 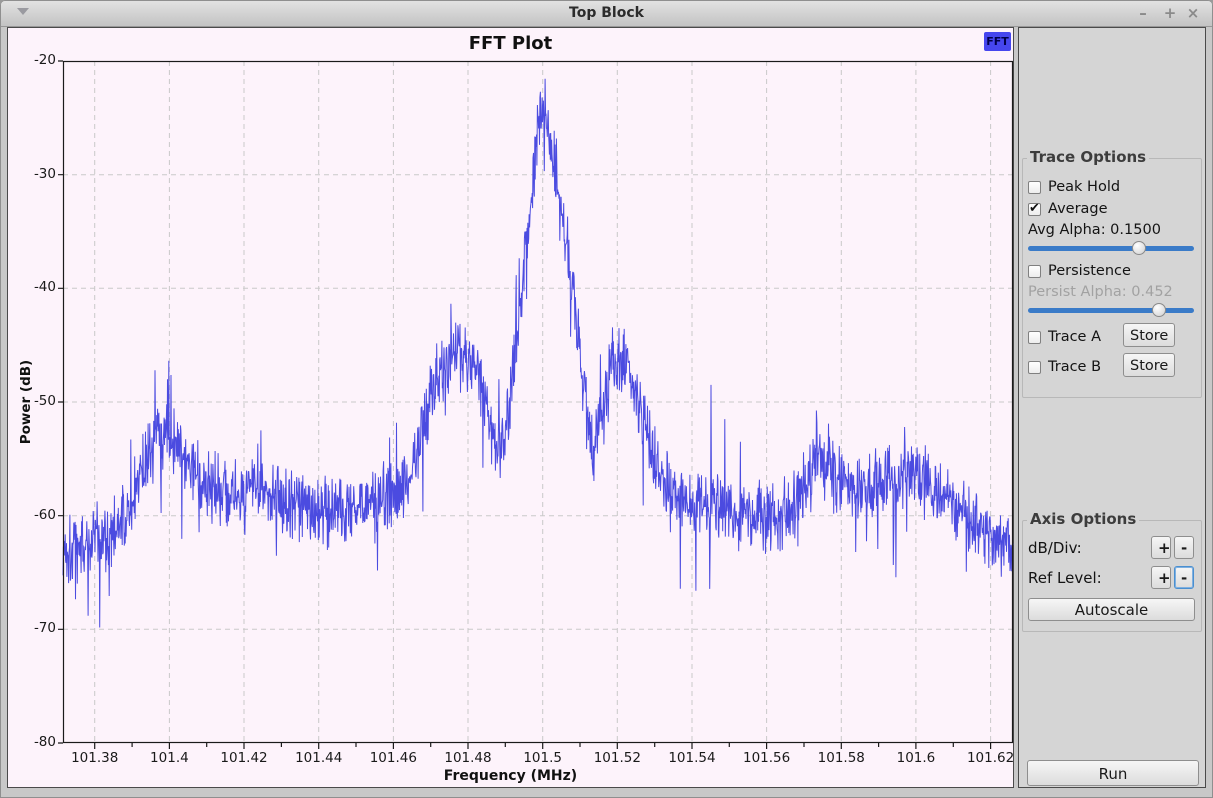 What do you see at coordinates (1065, 578) in the screenshot?
I see `ref-level-label: Ref Level:` at bounding box center [1065, 578].